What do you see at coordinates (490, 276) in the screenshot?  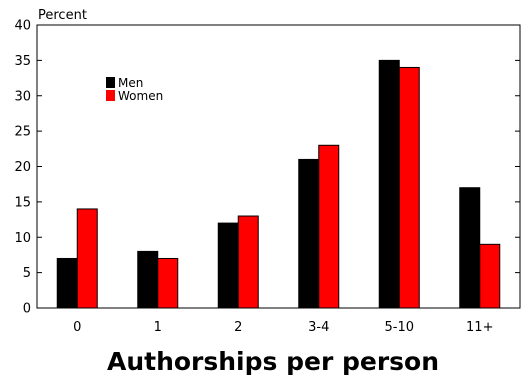 I see `bar-women-11+` at bounding box center [490, 276].